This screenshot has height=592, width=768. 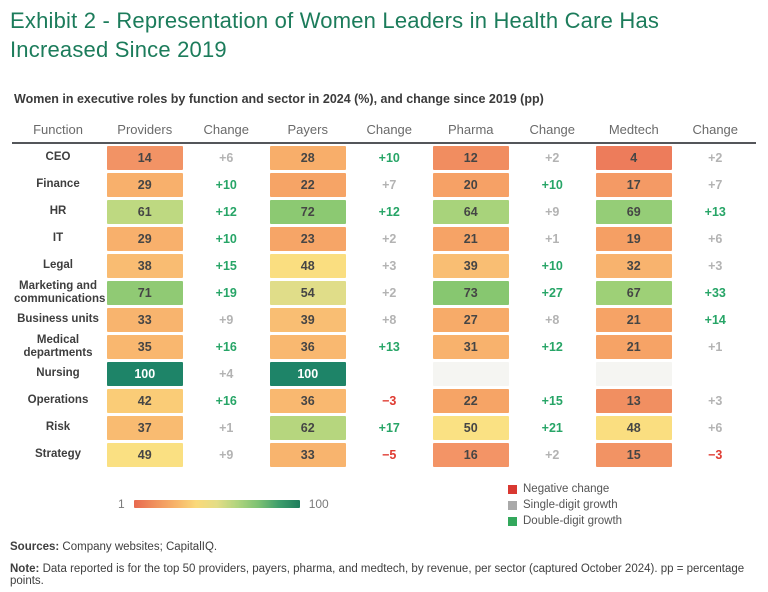 What do you see at coordinates (58, 238) in the screenshot?
I see `function-label: IT` at bounding box center [58, 238].